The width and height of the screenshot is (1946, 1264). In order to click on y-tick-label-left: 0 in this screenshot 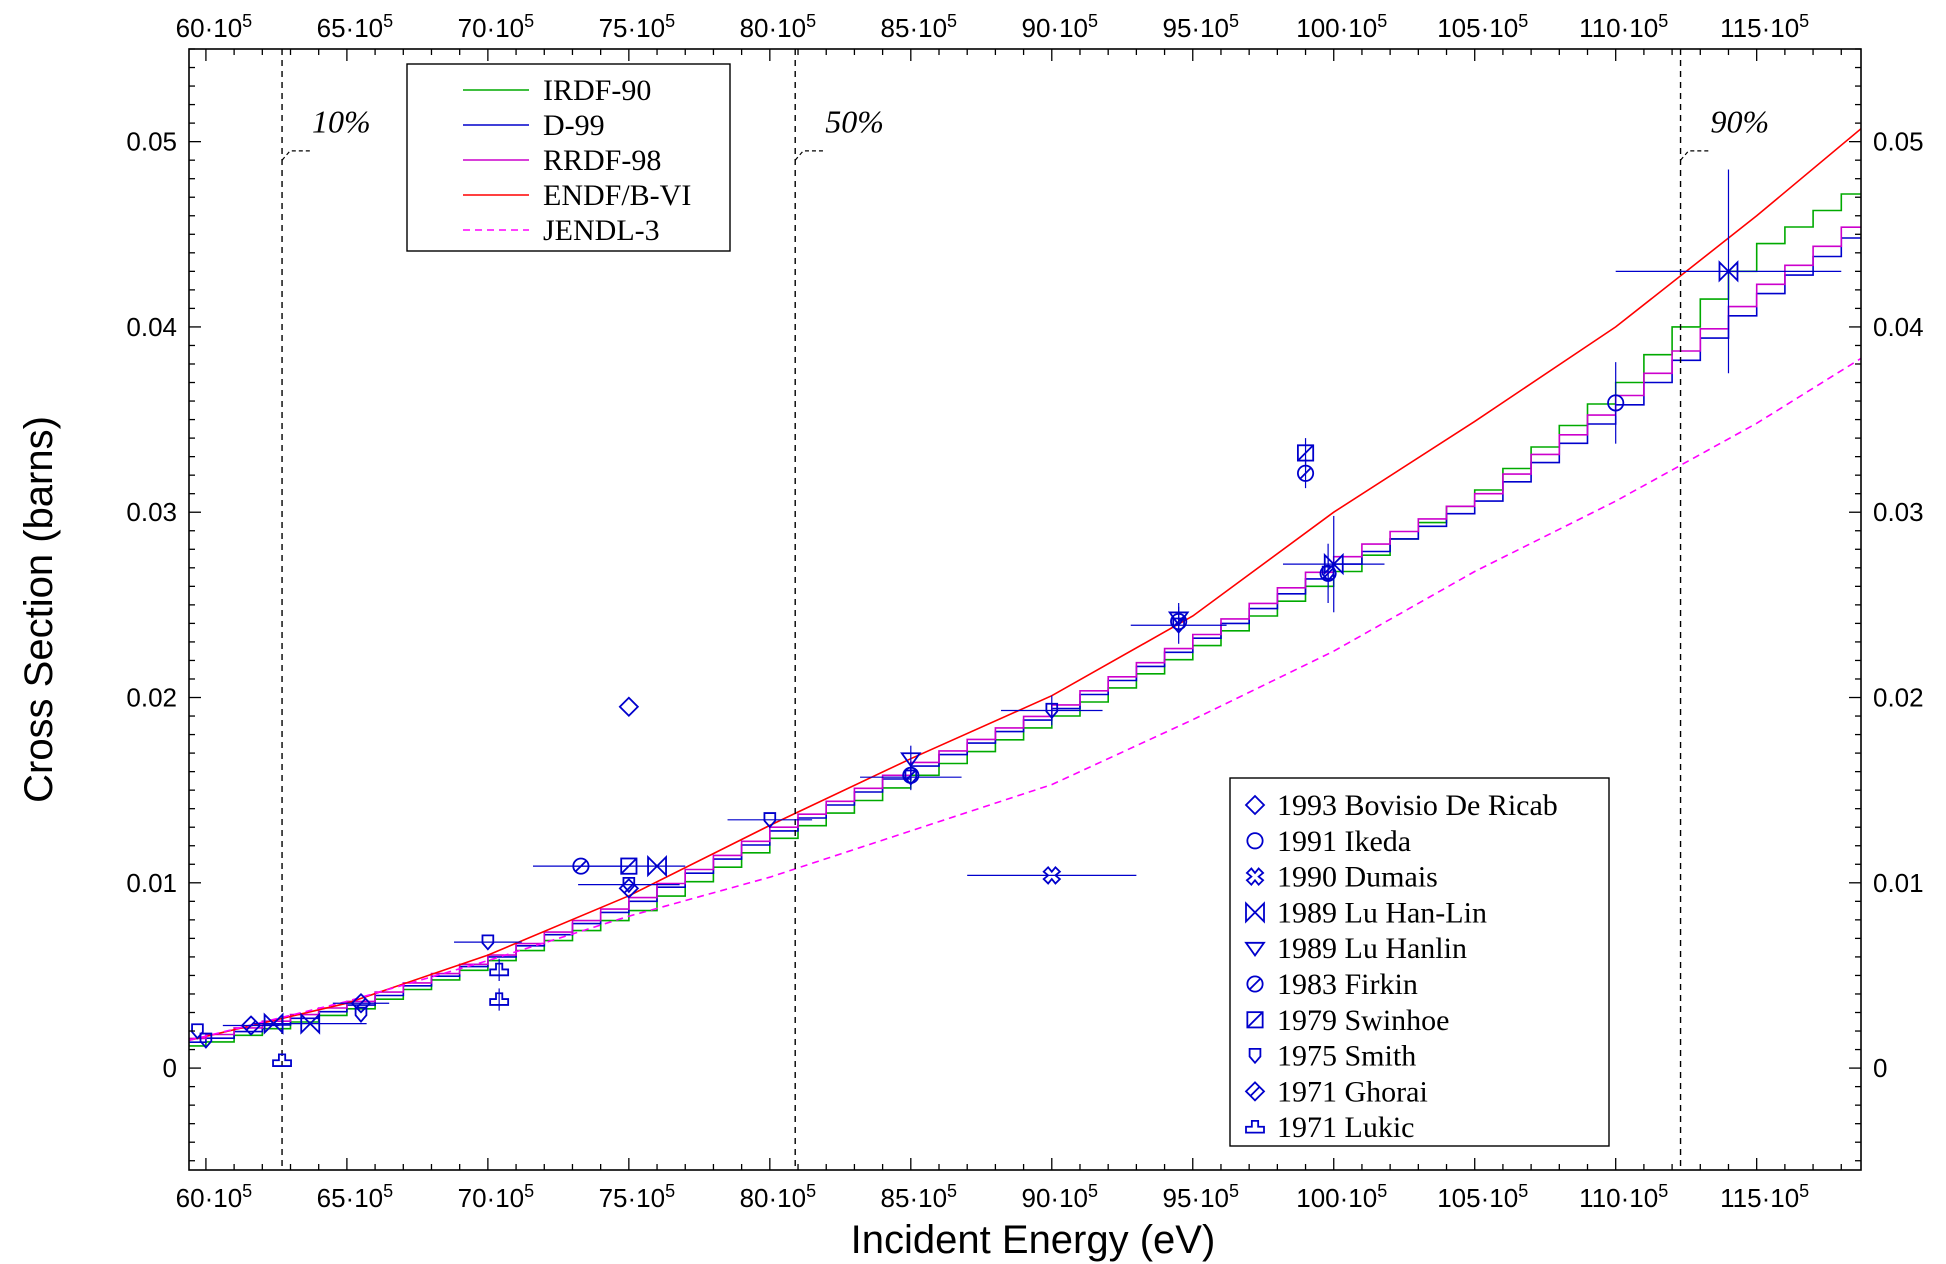, I will do `click(170, 1068)`.